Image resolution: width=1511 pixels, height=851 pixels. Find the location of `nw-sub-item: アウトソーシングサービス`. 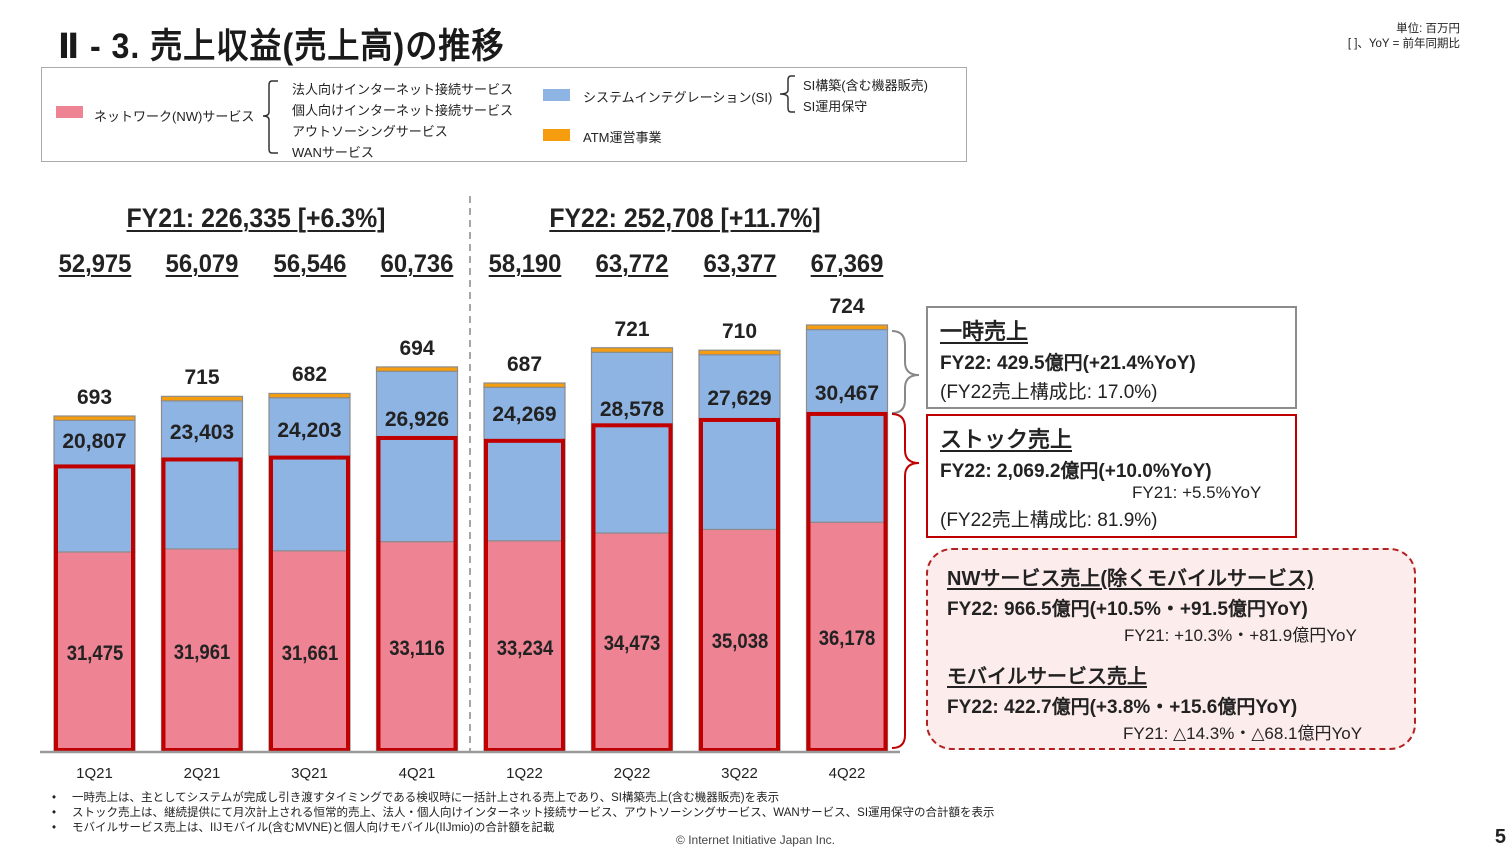

nw-sub-item: アウトソーシングサービス is located at coordinates (370, 131).